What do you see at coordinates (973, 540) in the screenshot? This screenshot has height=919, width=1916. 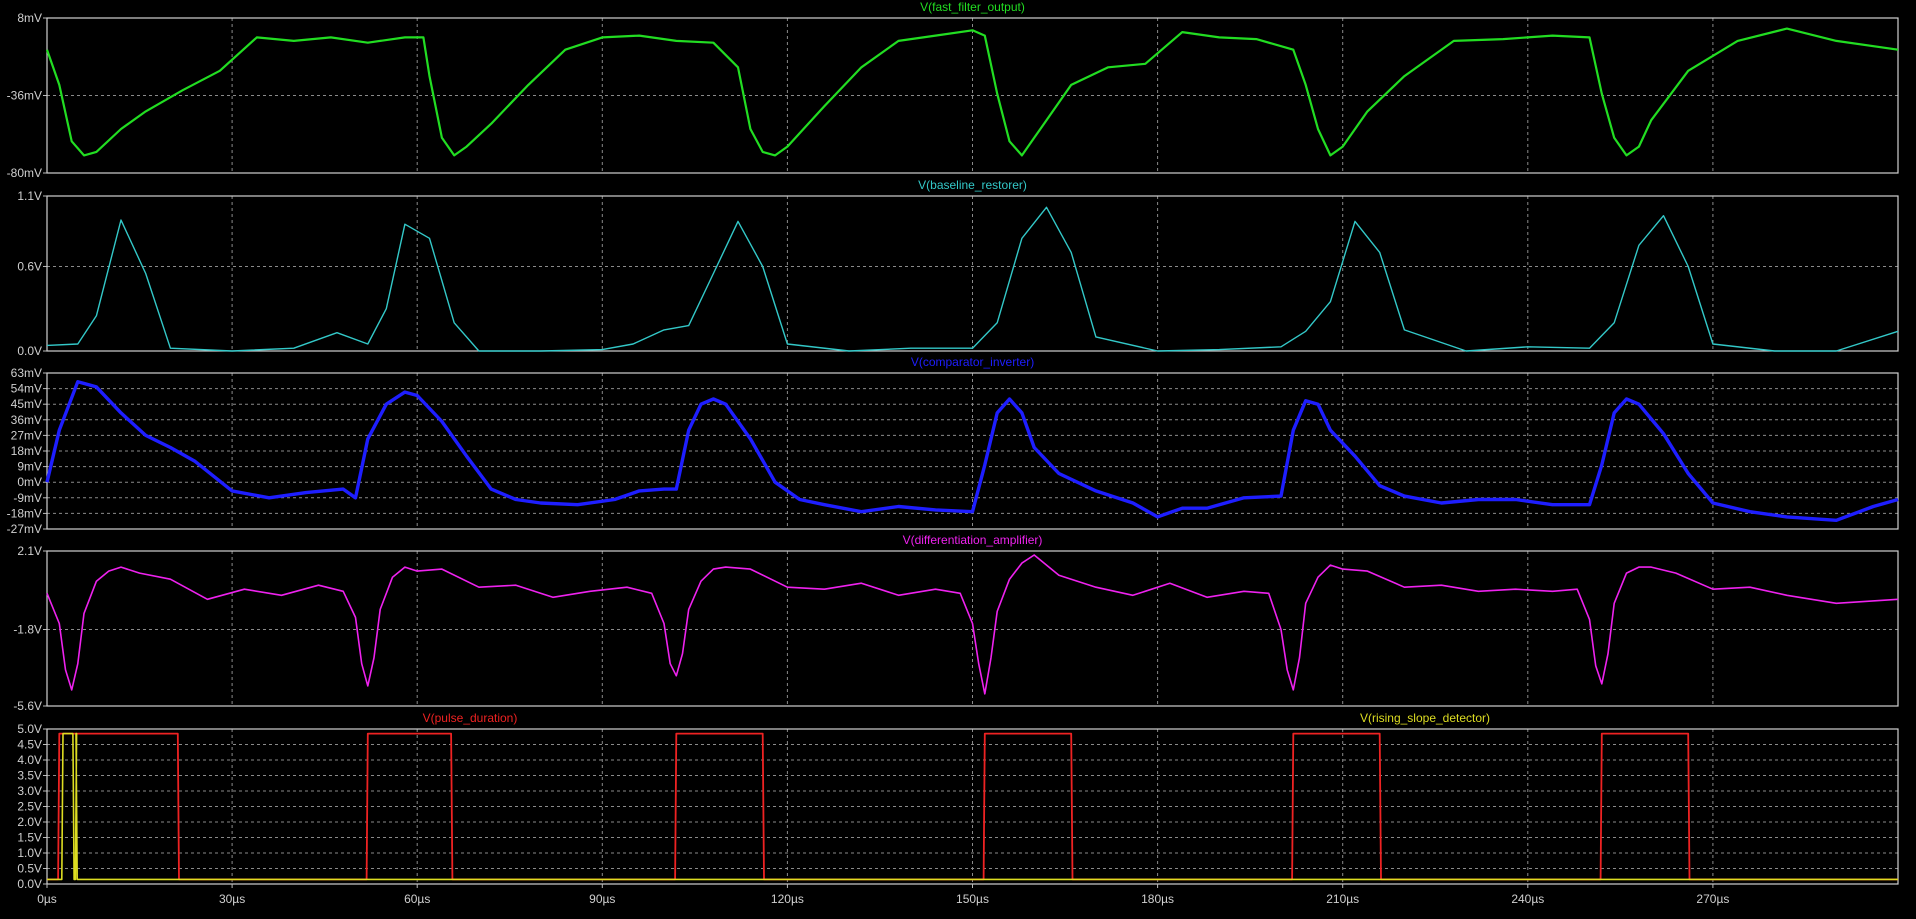 I see `trace-label: V(differentiation_amplifier)` at bounding box center [973, 540].